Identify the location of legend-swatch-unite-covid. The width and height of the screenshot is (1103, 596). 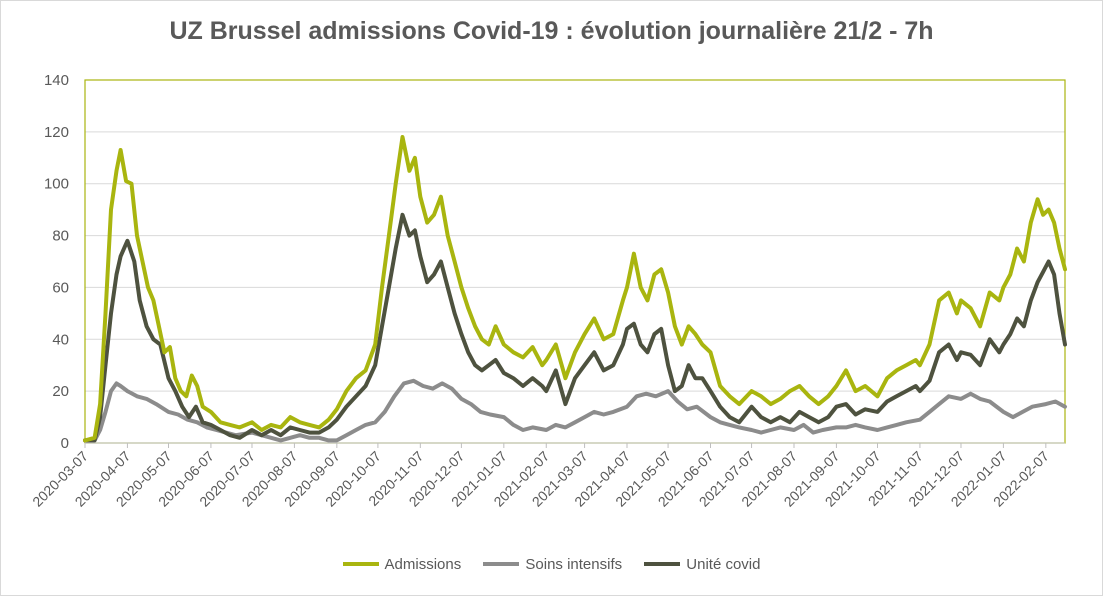
(662, 564).